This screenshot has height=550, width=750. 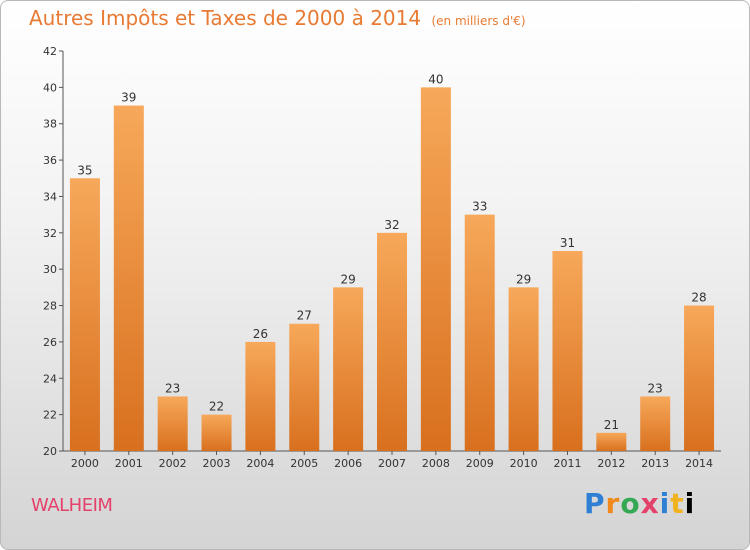 What do you see at coordinates (50, 269) in the screenshot?
I see `y-tick-label: 30` at bounding box center [50, 269].